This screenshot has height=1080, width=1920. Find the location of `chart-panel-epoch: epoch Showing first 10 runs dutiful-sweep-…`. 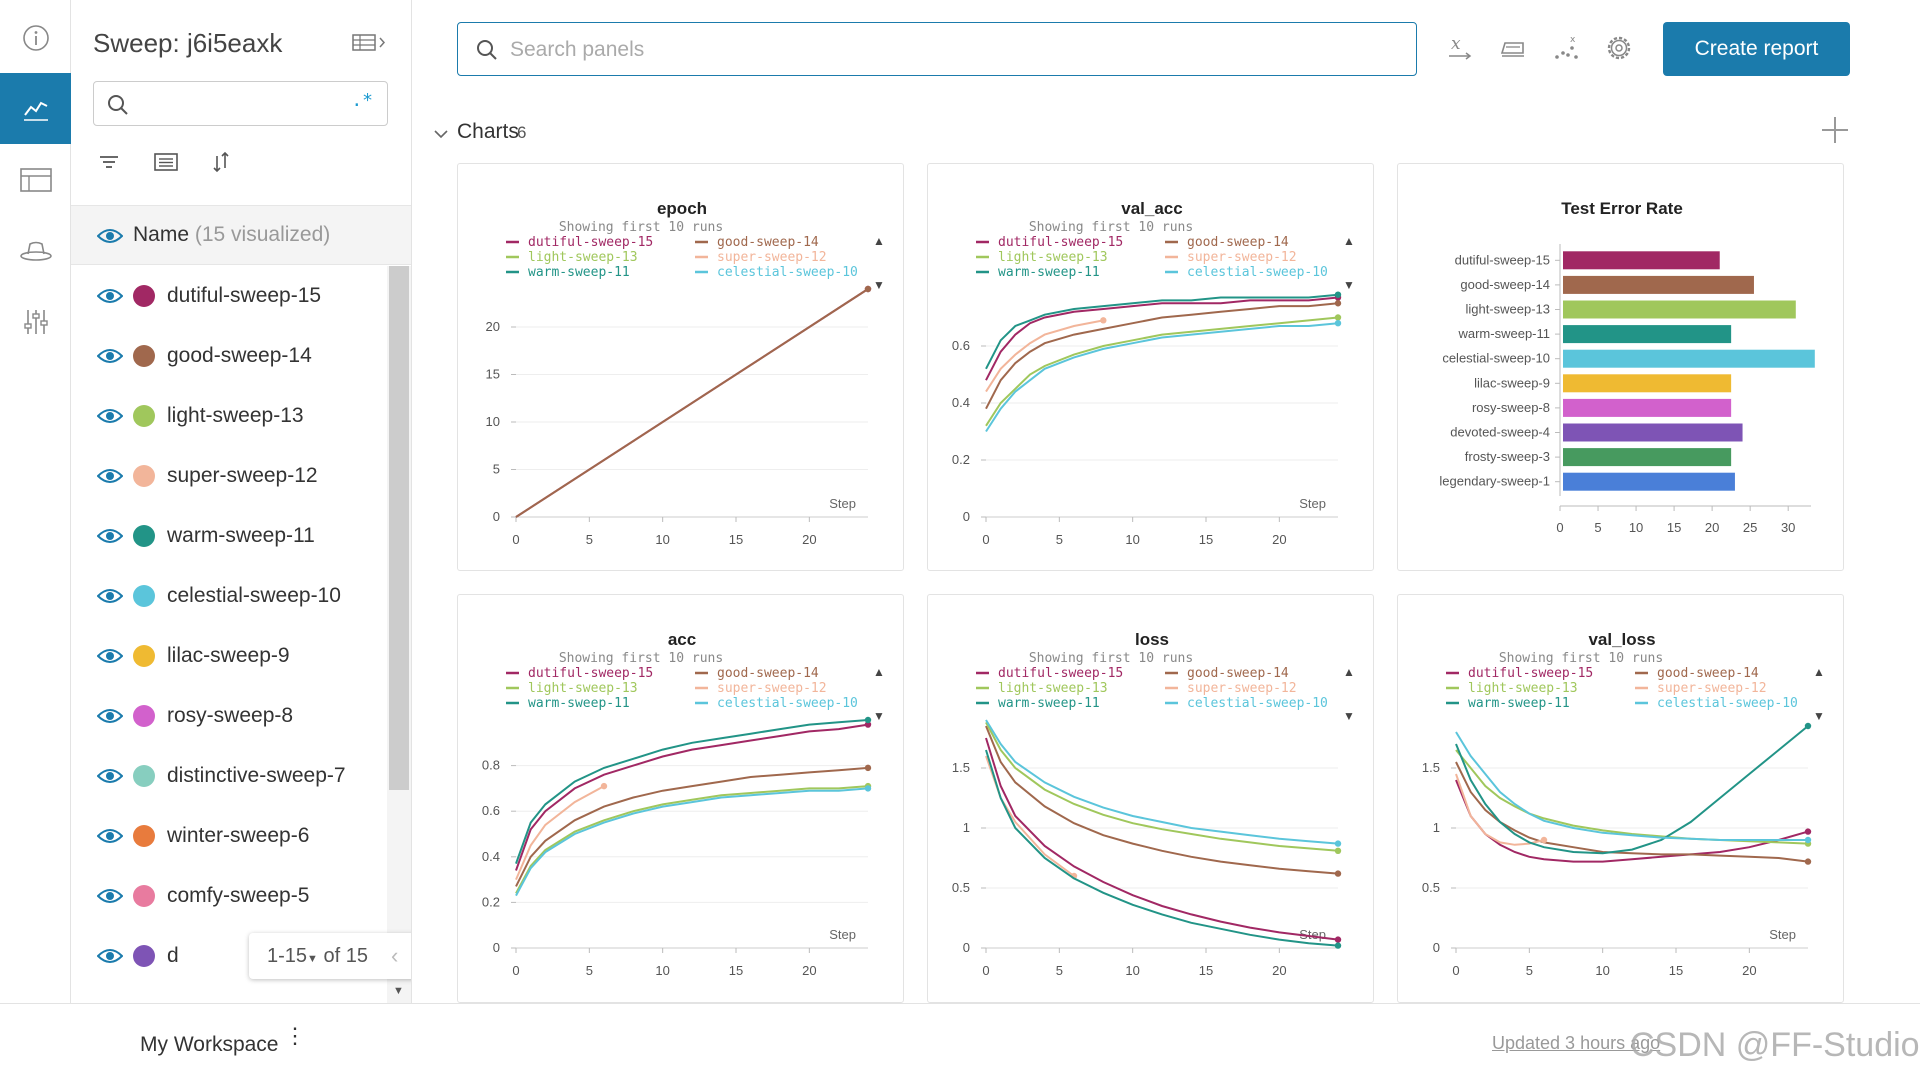

chart-panel-epoch: epoch Showing first 10 runs dutiful-sweep-… is located at coordinates (680, 367).